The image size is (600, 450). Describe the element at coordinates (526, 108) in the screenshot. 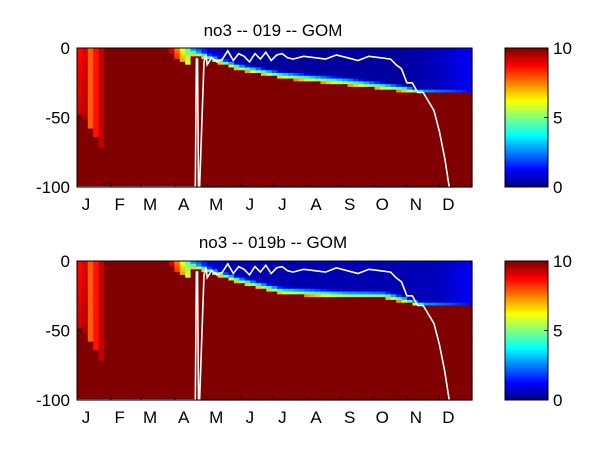

I see `colorbar-swatch` at that location.